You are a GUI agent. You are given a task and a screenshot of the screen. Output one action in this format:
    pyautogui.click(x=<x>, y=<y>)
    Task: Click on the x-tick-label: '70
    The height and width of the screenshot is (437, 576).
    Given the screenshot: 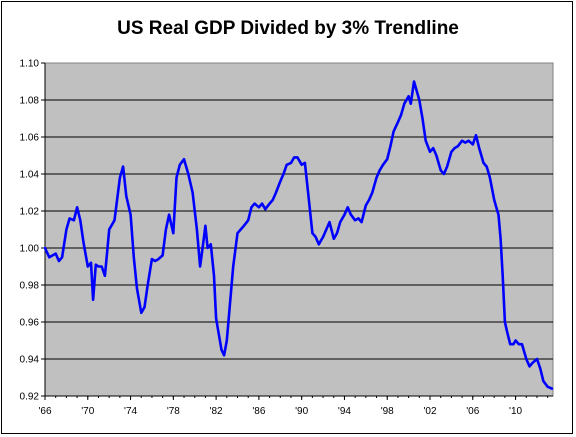 What is the action you would take?
    pyautogui.click(x=87, y=411)
    